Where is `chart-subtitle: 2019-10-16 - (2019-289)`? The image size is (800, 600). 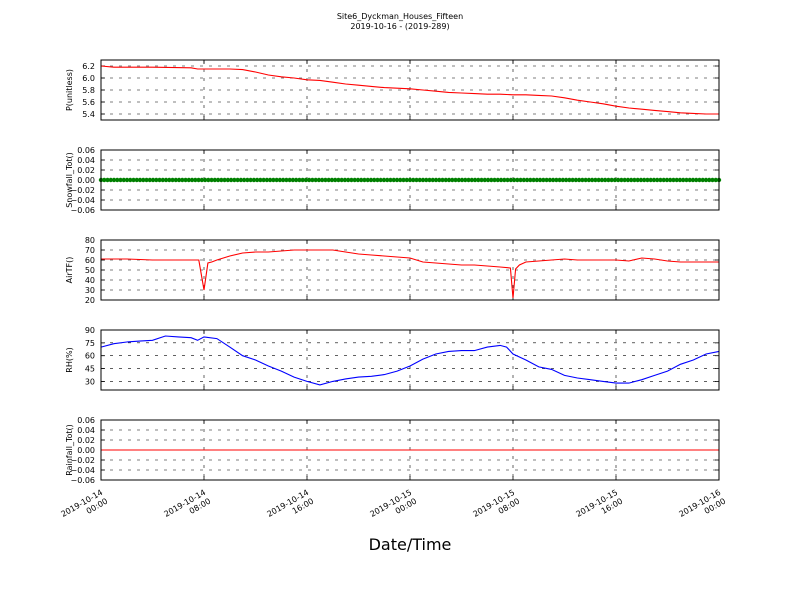 chart-subtitle: 2019-10-16 - (2019-289) is located at coordinates (399, 26).